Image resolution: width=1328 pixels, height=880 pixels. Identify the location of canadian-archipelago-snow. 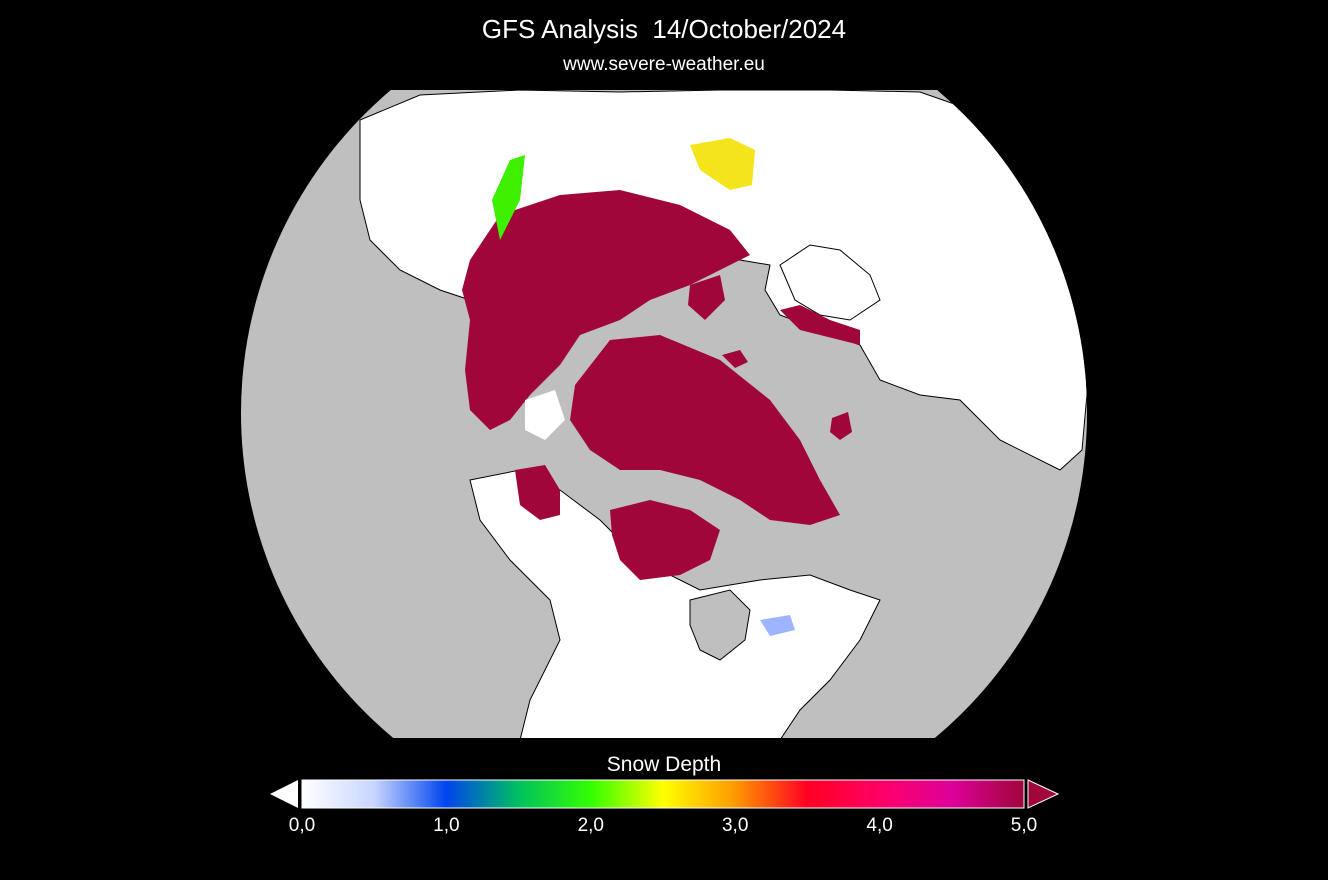
(665, 540).